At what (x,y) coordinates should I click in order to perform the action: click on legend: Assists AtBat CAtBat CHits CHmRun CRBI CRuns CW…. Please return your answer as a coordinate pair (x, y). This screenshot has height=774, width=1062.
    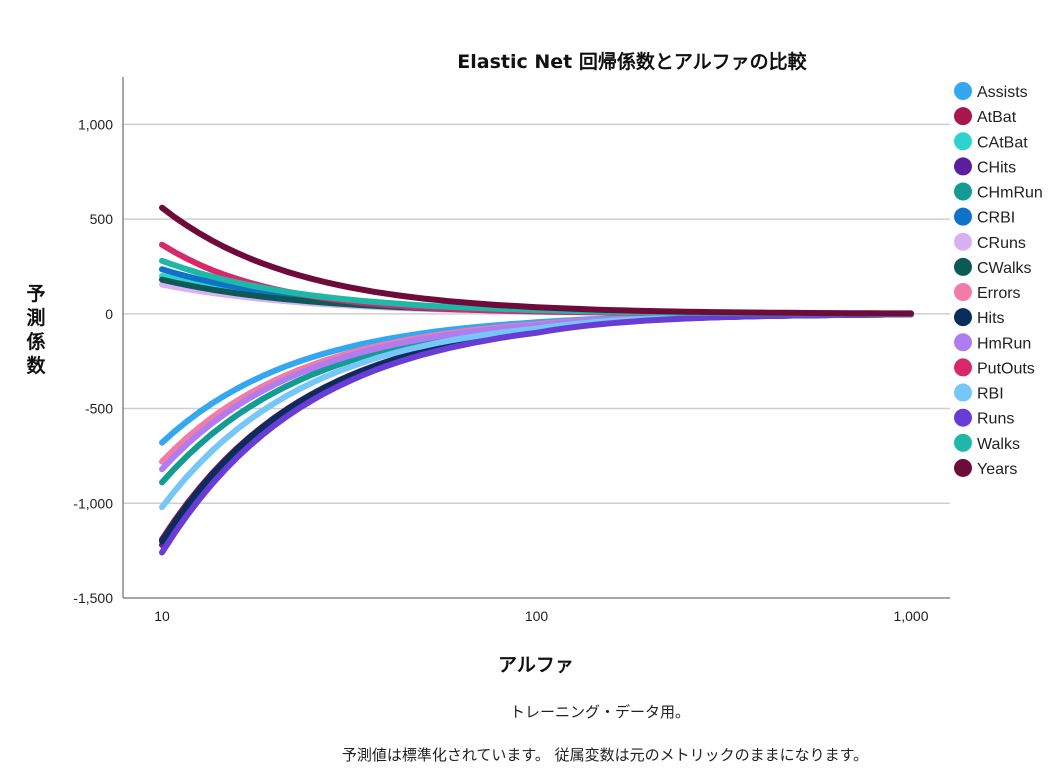
    Looking at the image, I should click on (998, 280).